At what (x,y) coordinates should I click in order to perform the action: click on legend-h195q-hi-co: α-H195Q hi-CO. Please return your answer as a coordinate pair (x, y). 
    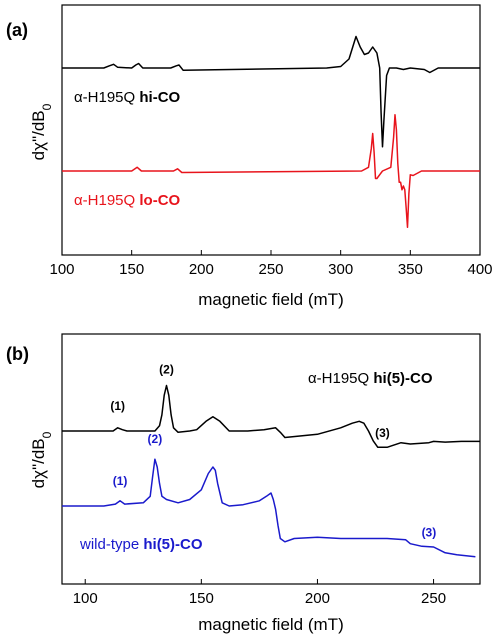
    Looking at the image, I should click on (127, 97).